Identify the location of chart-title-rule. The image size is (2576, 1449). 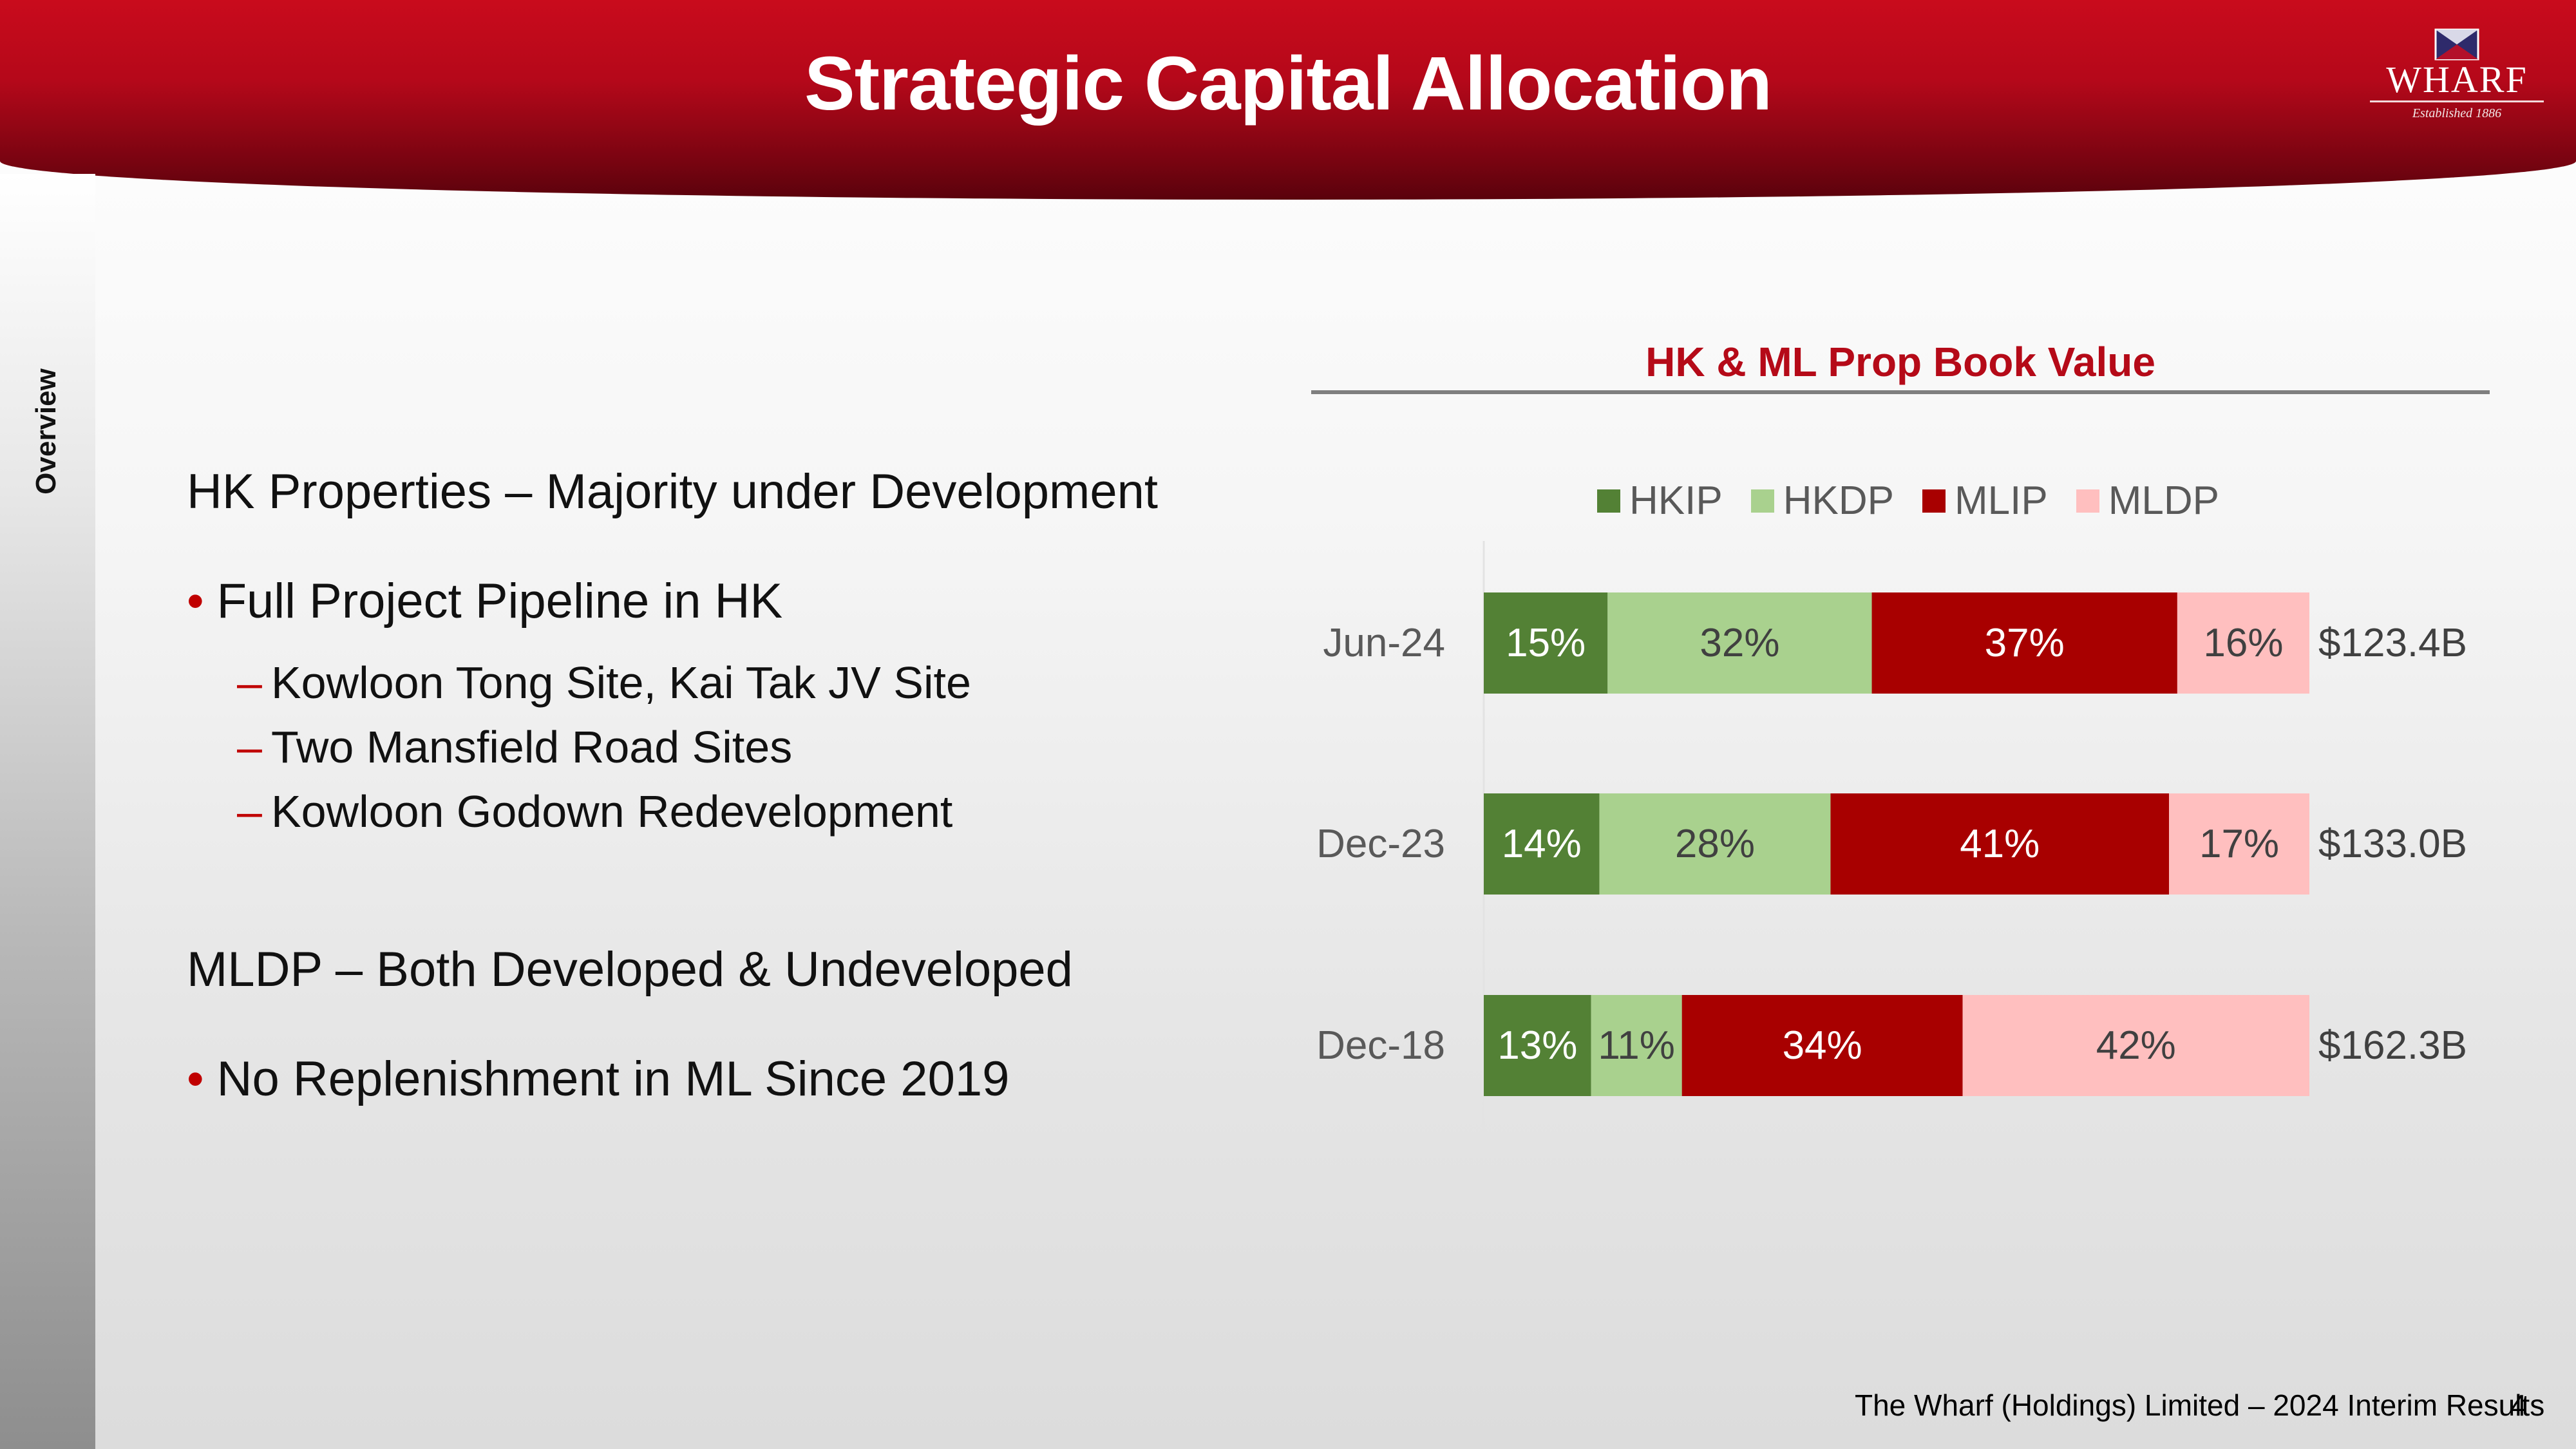
(1900, 392).